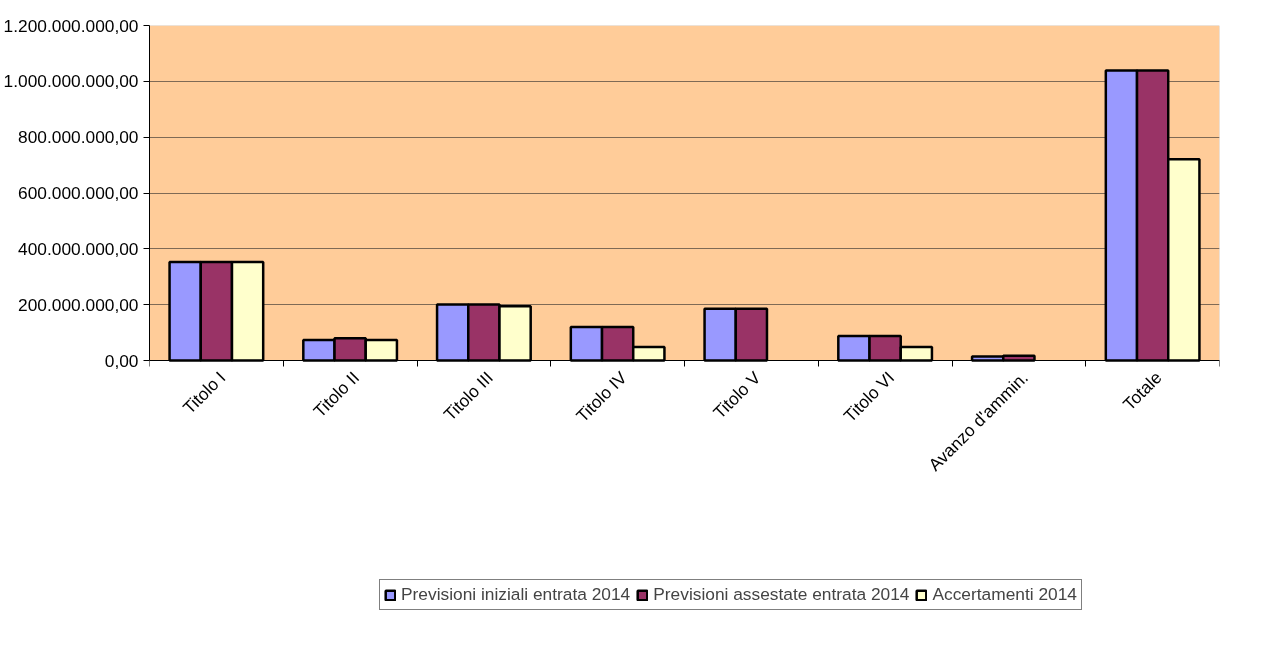 The image size is (1263, 650). What do you see at coordinates (78, 304) in the screenshot?
I see `y-tick-label: 200.000.000,00` at bounding box center [78, 304].